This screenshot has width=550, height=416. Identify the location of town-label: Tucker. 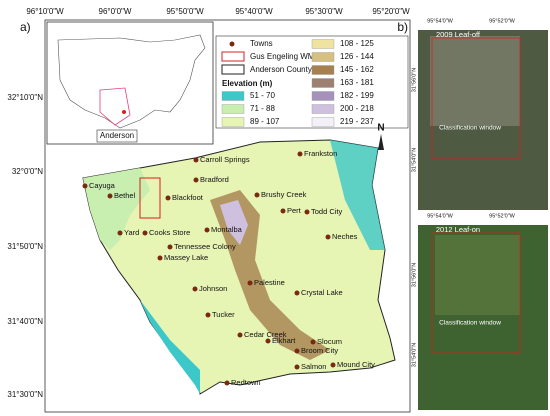
(223, 314).